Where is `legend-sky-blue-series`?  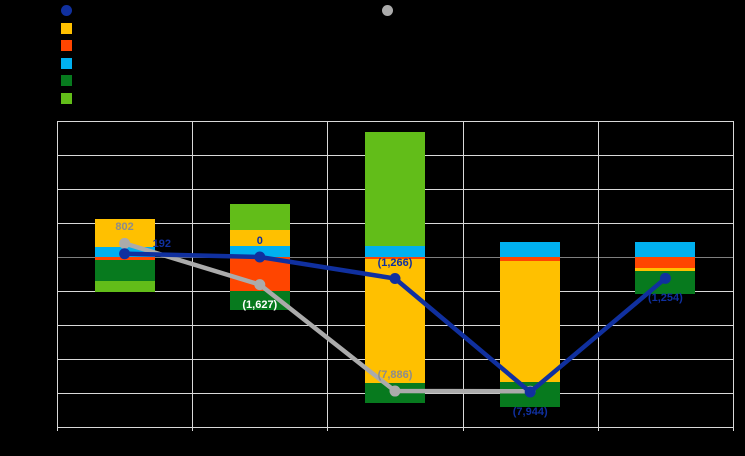 legend-sky-blue-series is located at coordinates (124, 63).